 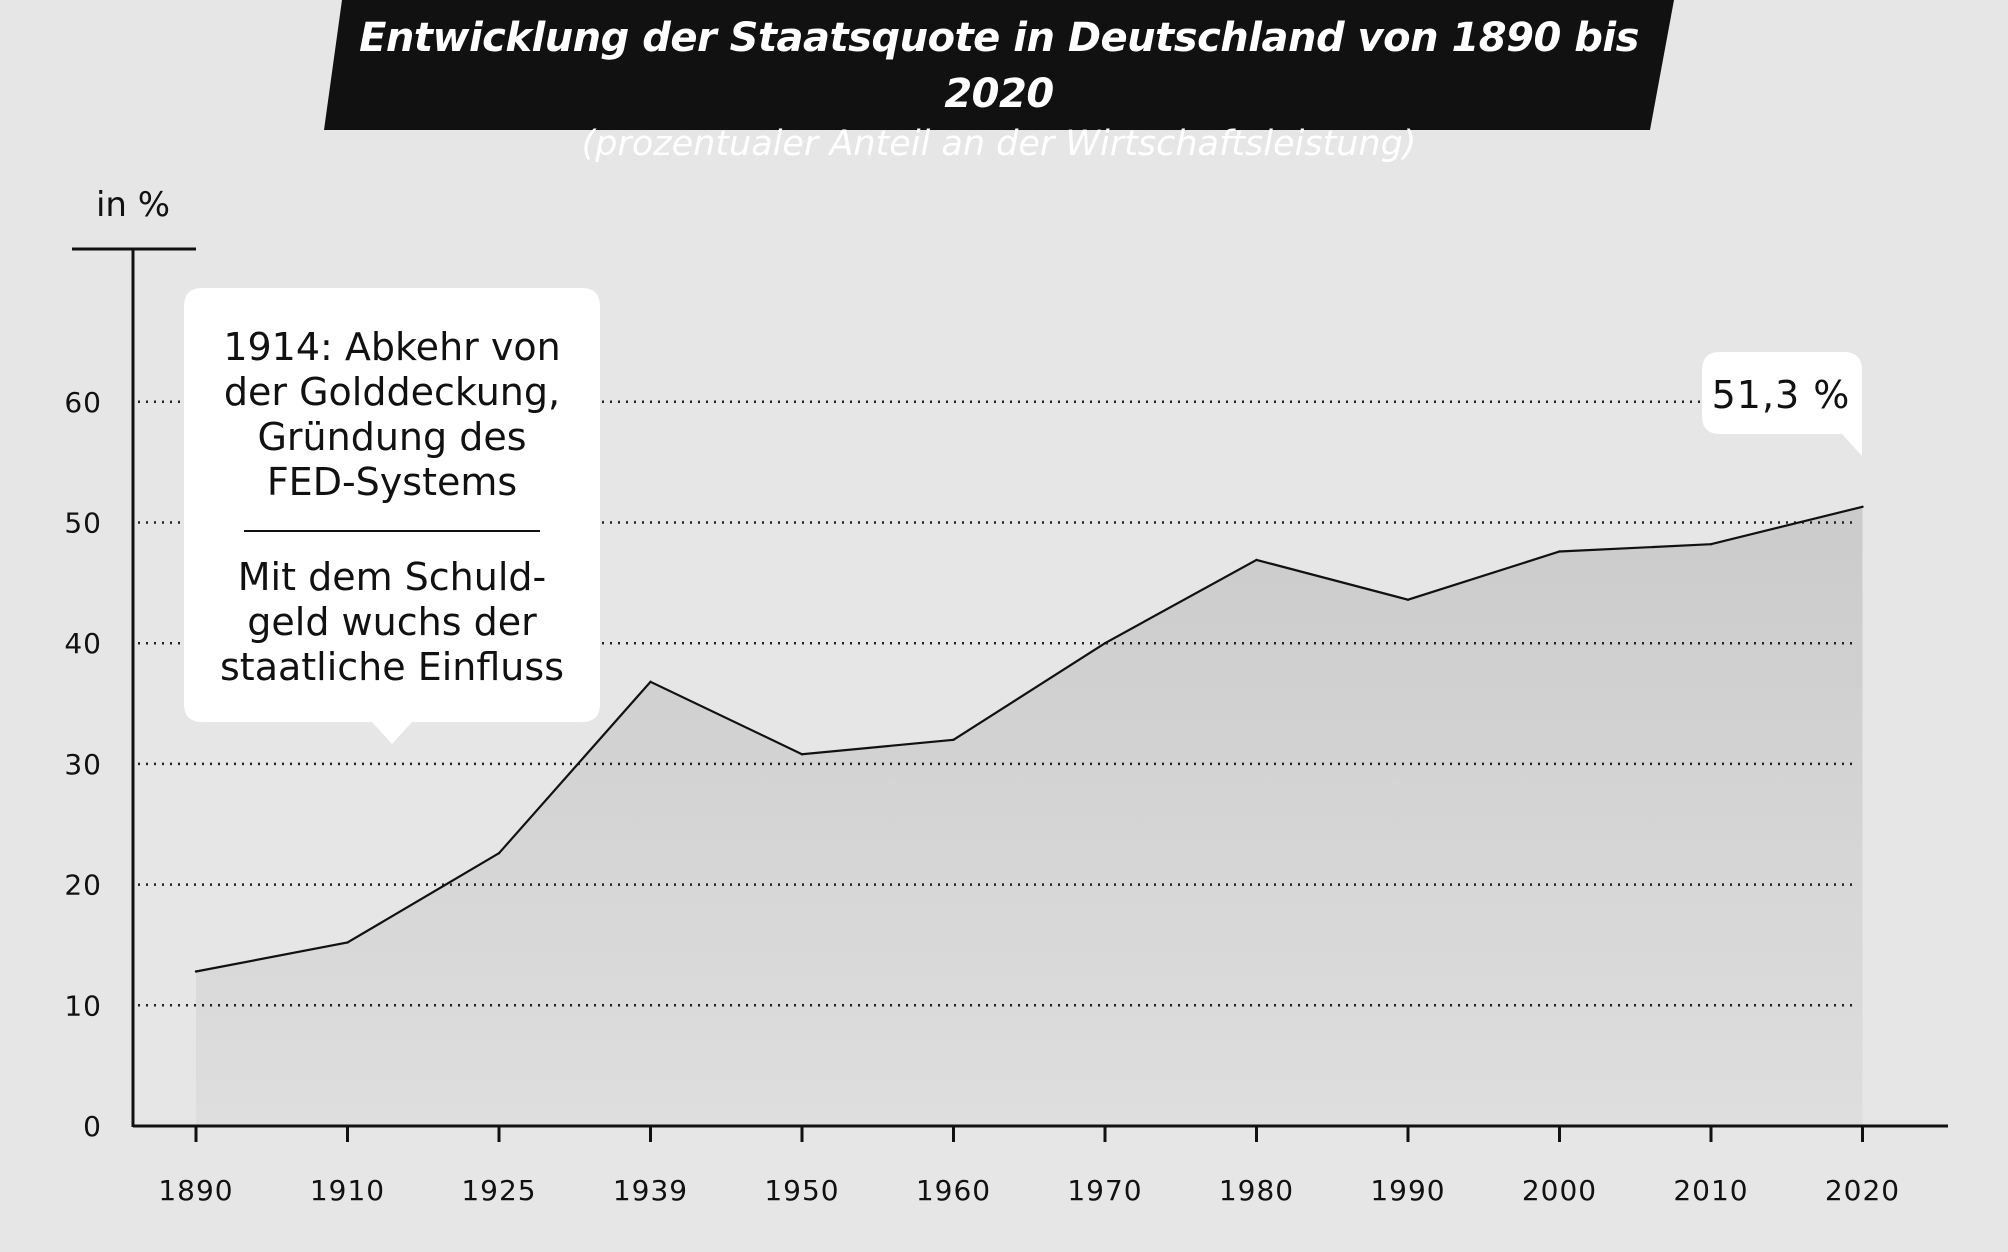 What do you see at coordinates (650, 1190) in the screenshot?
I see `x-tick-label-1939: 1939` at bounding box center [650, 1190].